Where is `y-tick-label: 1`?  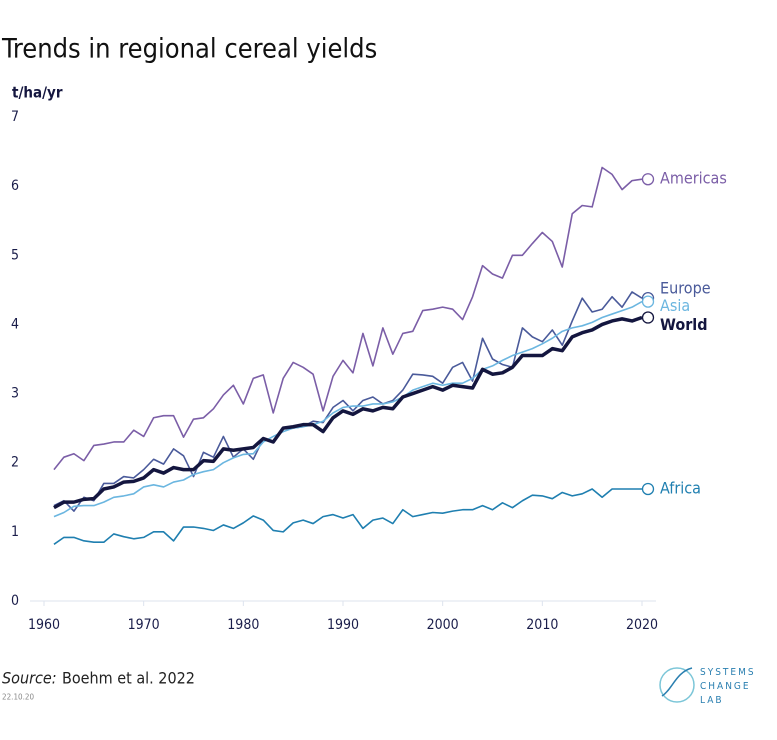 y-tick-label: 1 is located at coordinates (15, 532).